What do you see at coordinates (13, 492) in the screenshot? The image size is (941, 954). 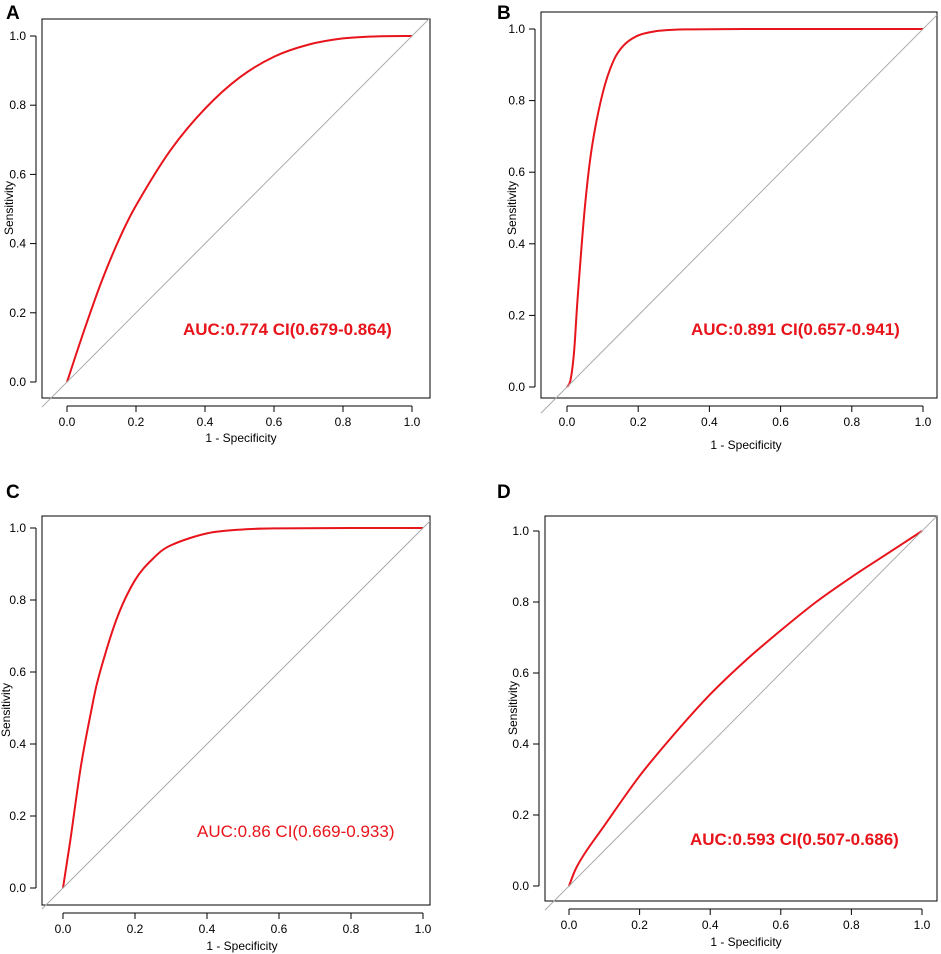 I see `panel-letter: C` at bounding box center [13, 492].